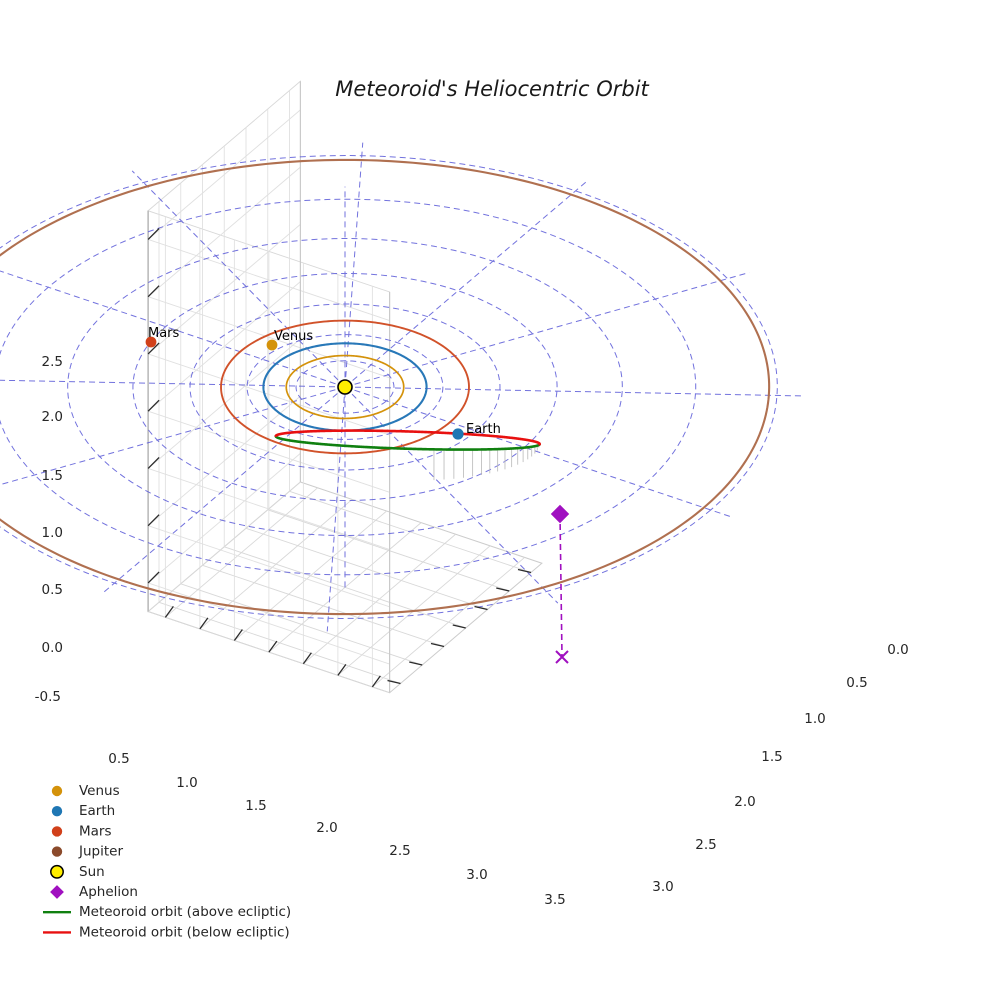 Image resolution: width=984 pixels, height=984 pixels. I want to click on aphelion-drop-line, so click(562, 588).